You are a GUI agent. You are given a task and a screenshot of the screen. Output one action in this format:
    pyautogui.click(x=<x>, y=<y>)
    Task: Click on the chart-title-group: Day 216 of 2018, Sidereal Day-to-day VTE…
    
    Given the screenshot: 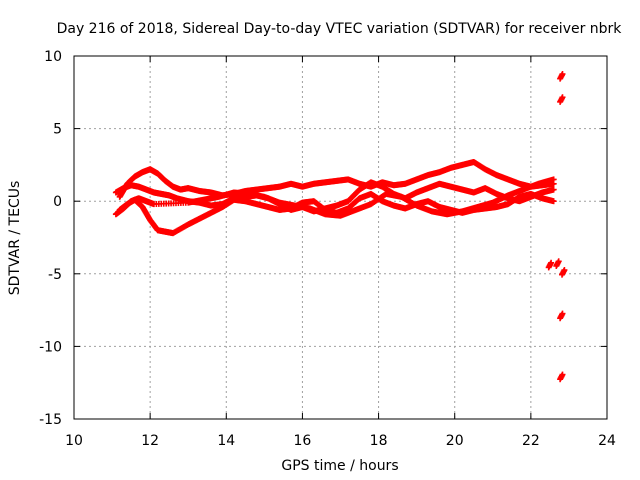 What is the action you would take?
    pyautogui.click(x=340, y=29)
    